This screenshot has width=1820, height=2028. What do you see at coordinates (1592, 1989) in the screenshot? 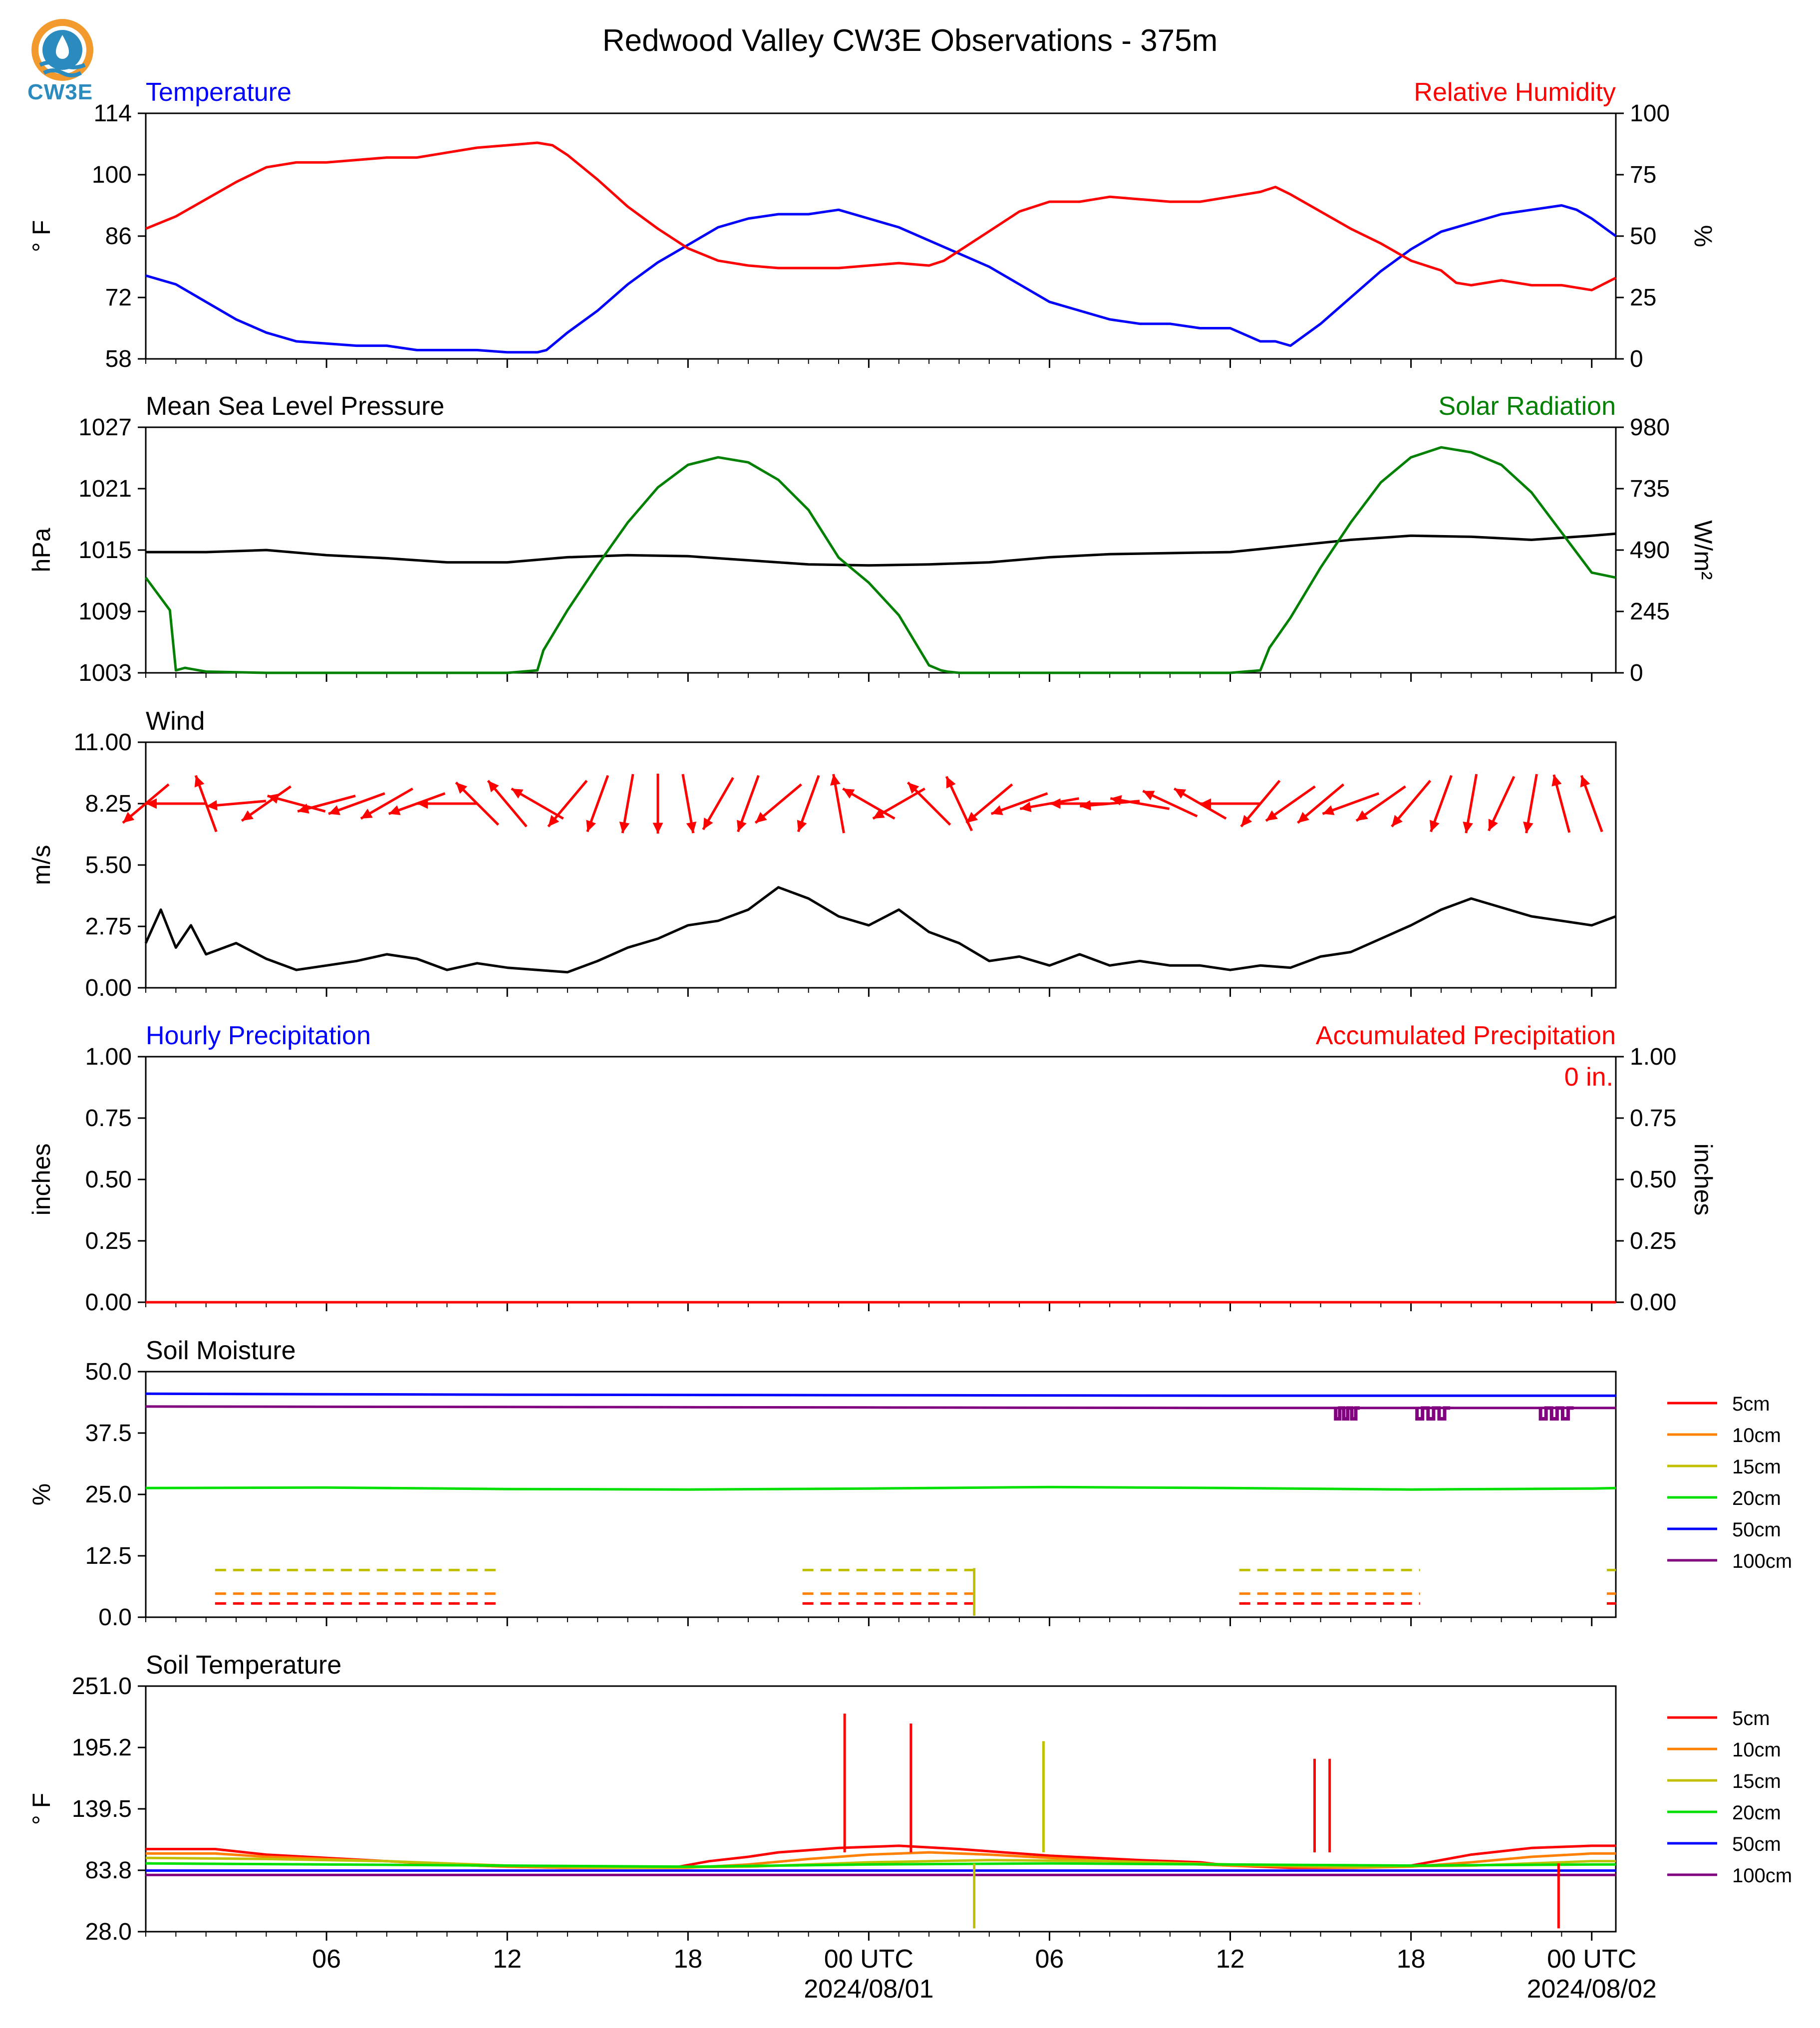
I see `date-label: 2024/08/02` at bounding box center [1592, 1989].